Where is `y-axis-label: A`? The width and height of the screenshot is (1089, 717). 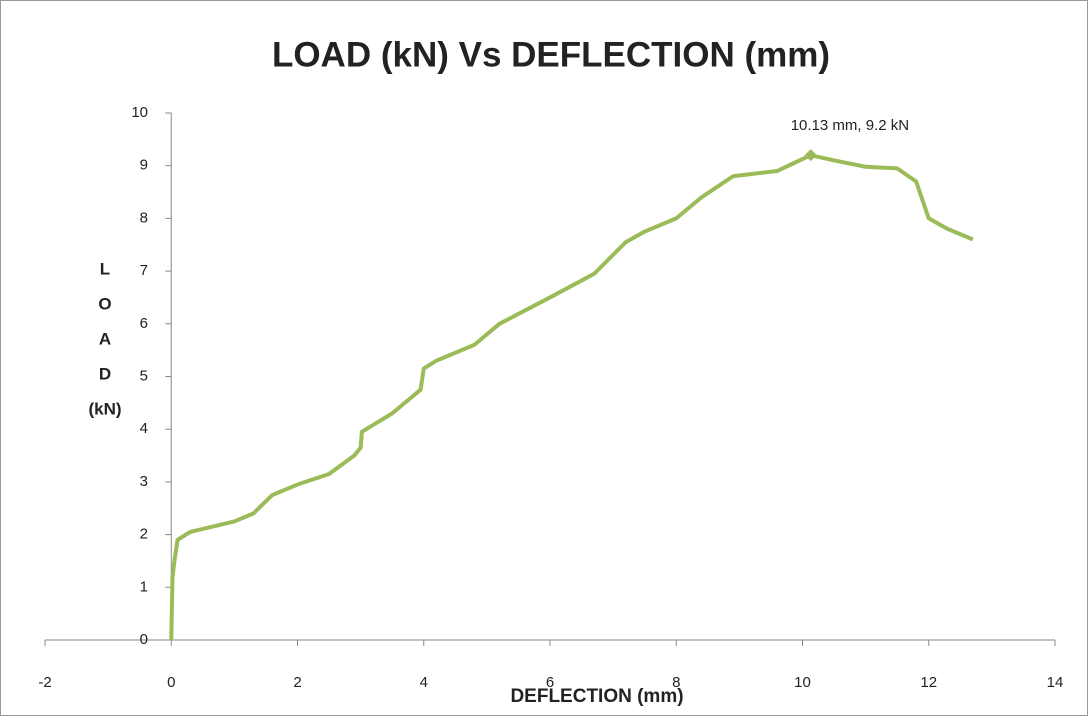 y-axis-label: A is located at coordinates (105, 338).